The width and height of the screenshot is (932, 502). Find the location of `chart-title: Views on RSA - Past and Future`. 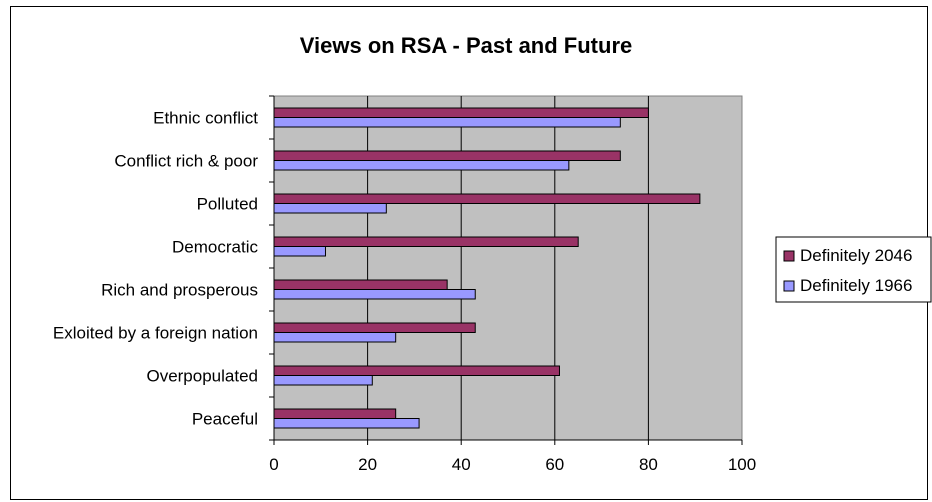

chart-title: Views on RSA - Past and Future is located at coordinates (466, 45).